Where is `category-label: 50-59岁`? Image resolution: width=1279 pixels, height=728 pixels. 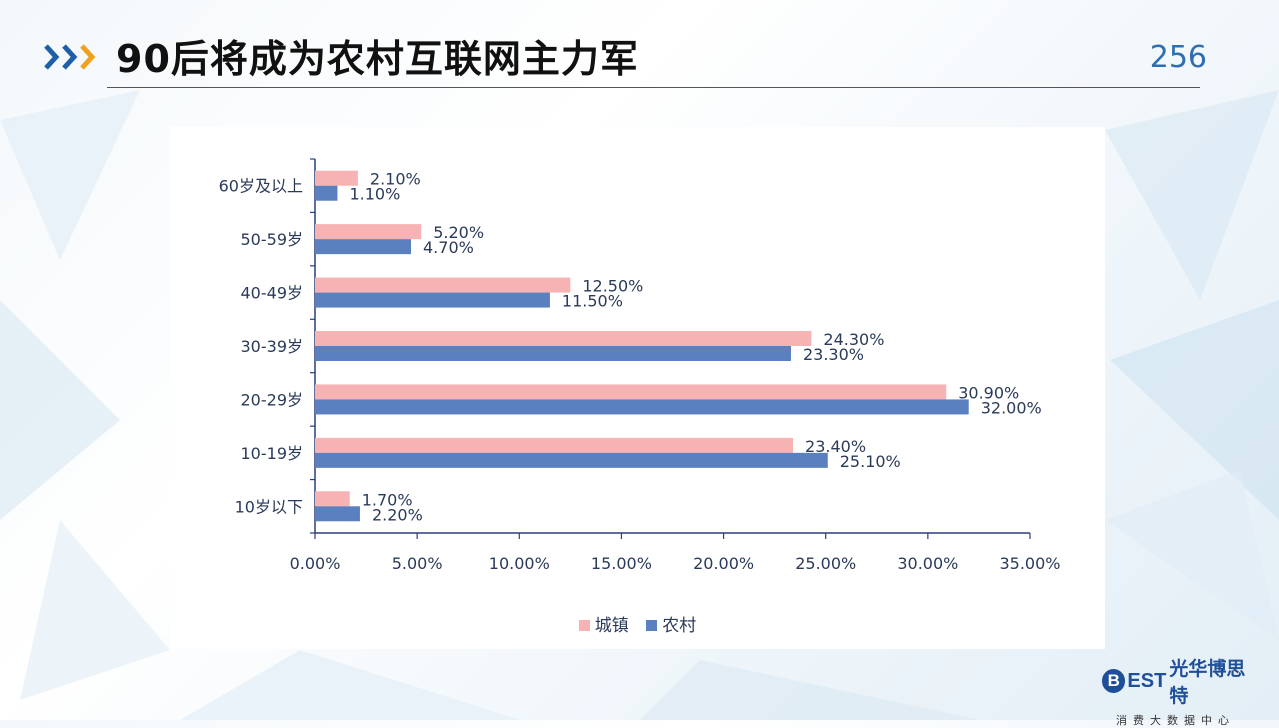
category-label: 50-59岁 is located at coordinates (272, 239).